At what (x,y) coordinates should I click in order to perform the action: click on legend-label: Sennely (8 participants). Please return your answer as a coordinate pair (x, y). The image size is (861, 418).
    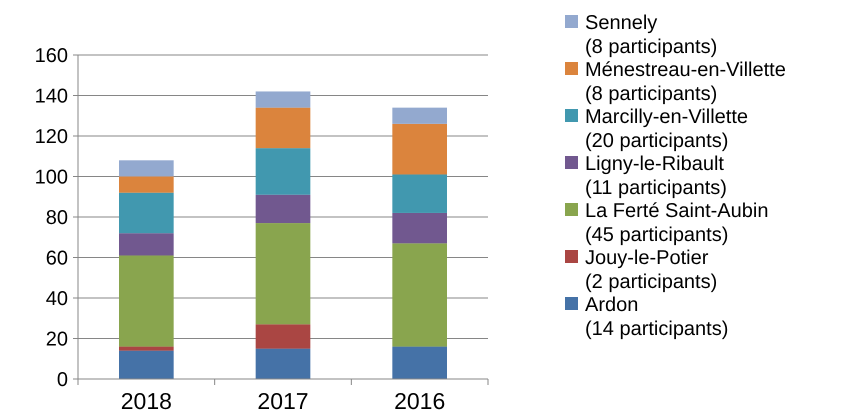
    Looking at the image, I should click on (651, 35).